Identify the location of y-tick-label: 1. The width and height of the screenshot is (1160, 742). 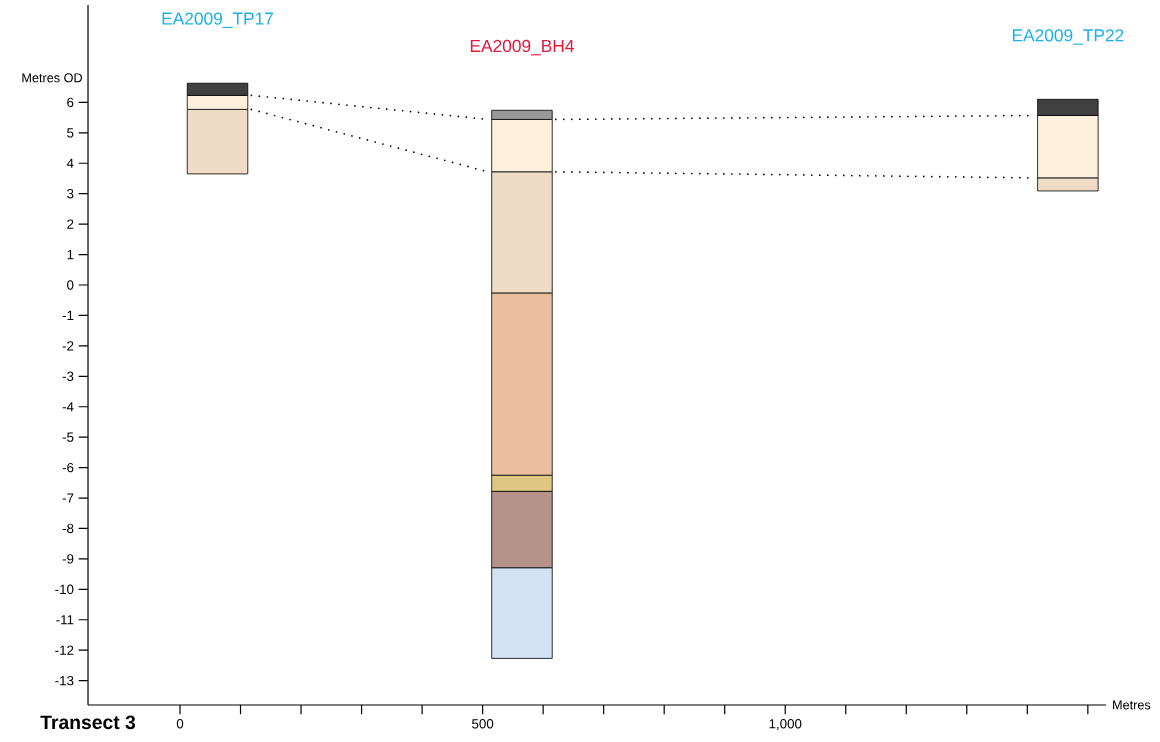
(70, 254).